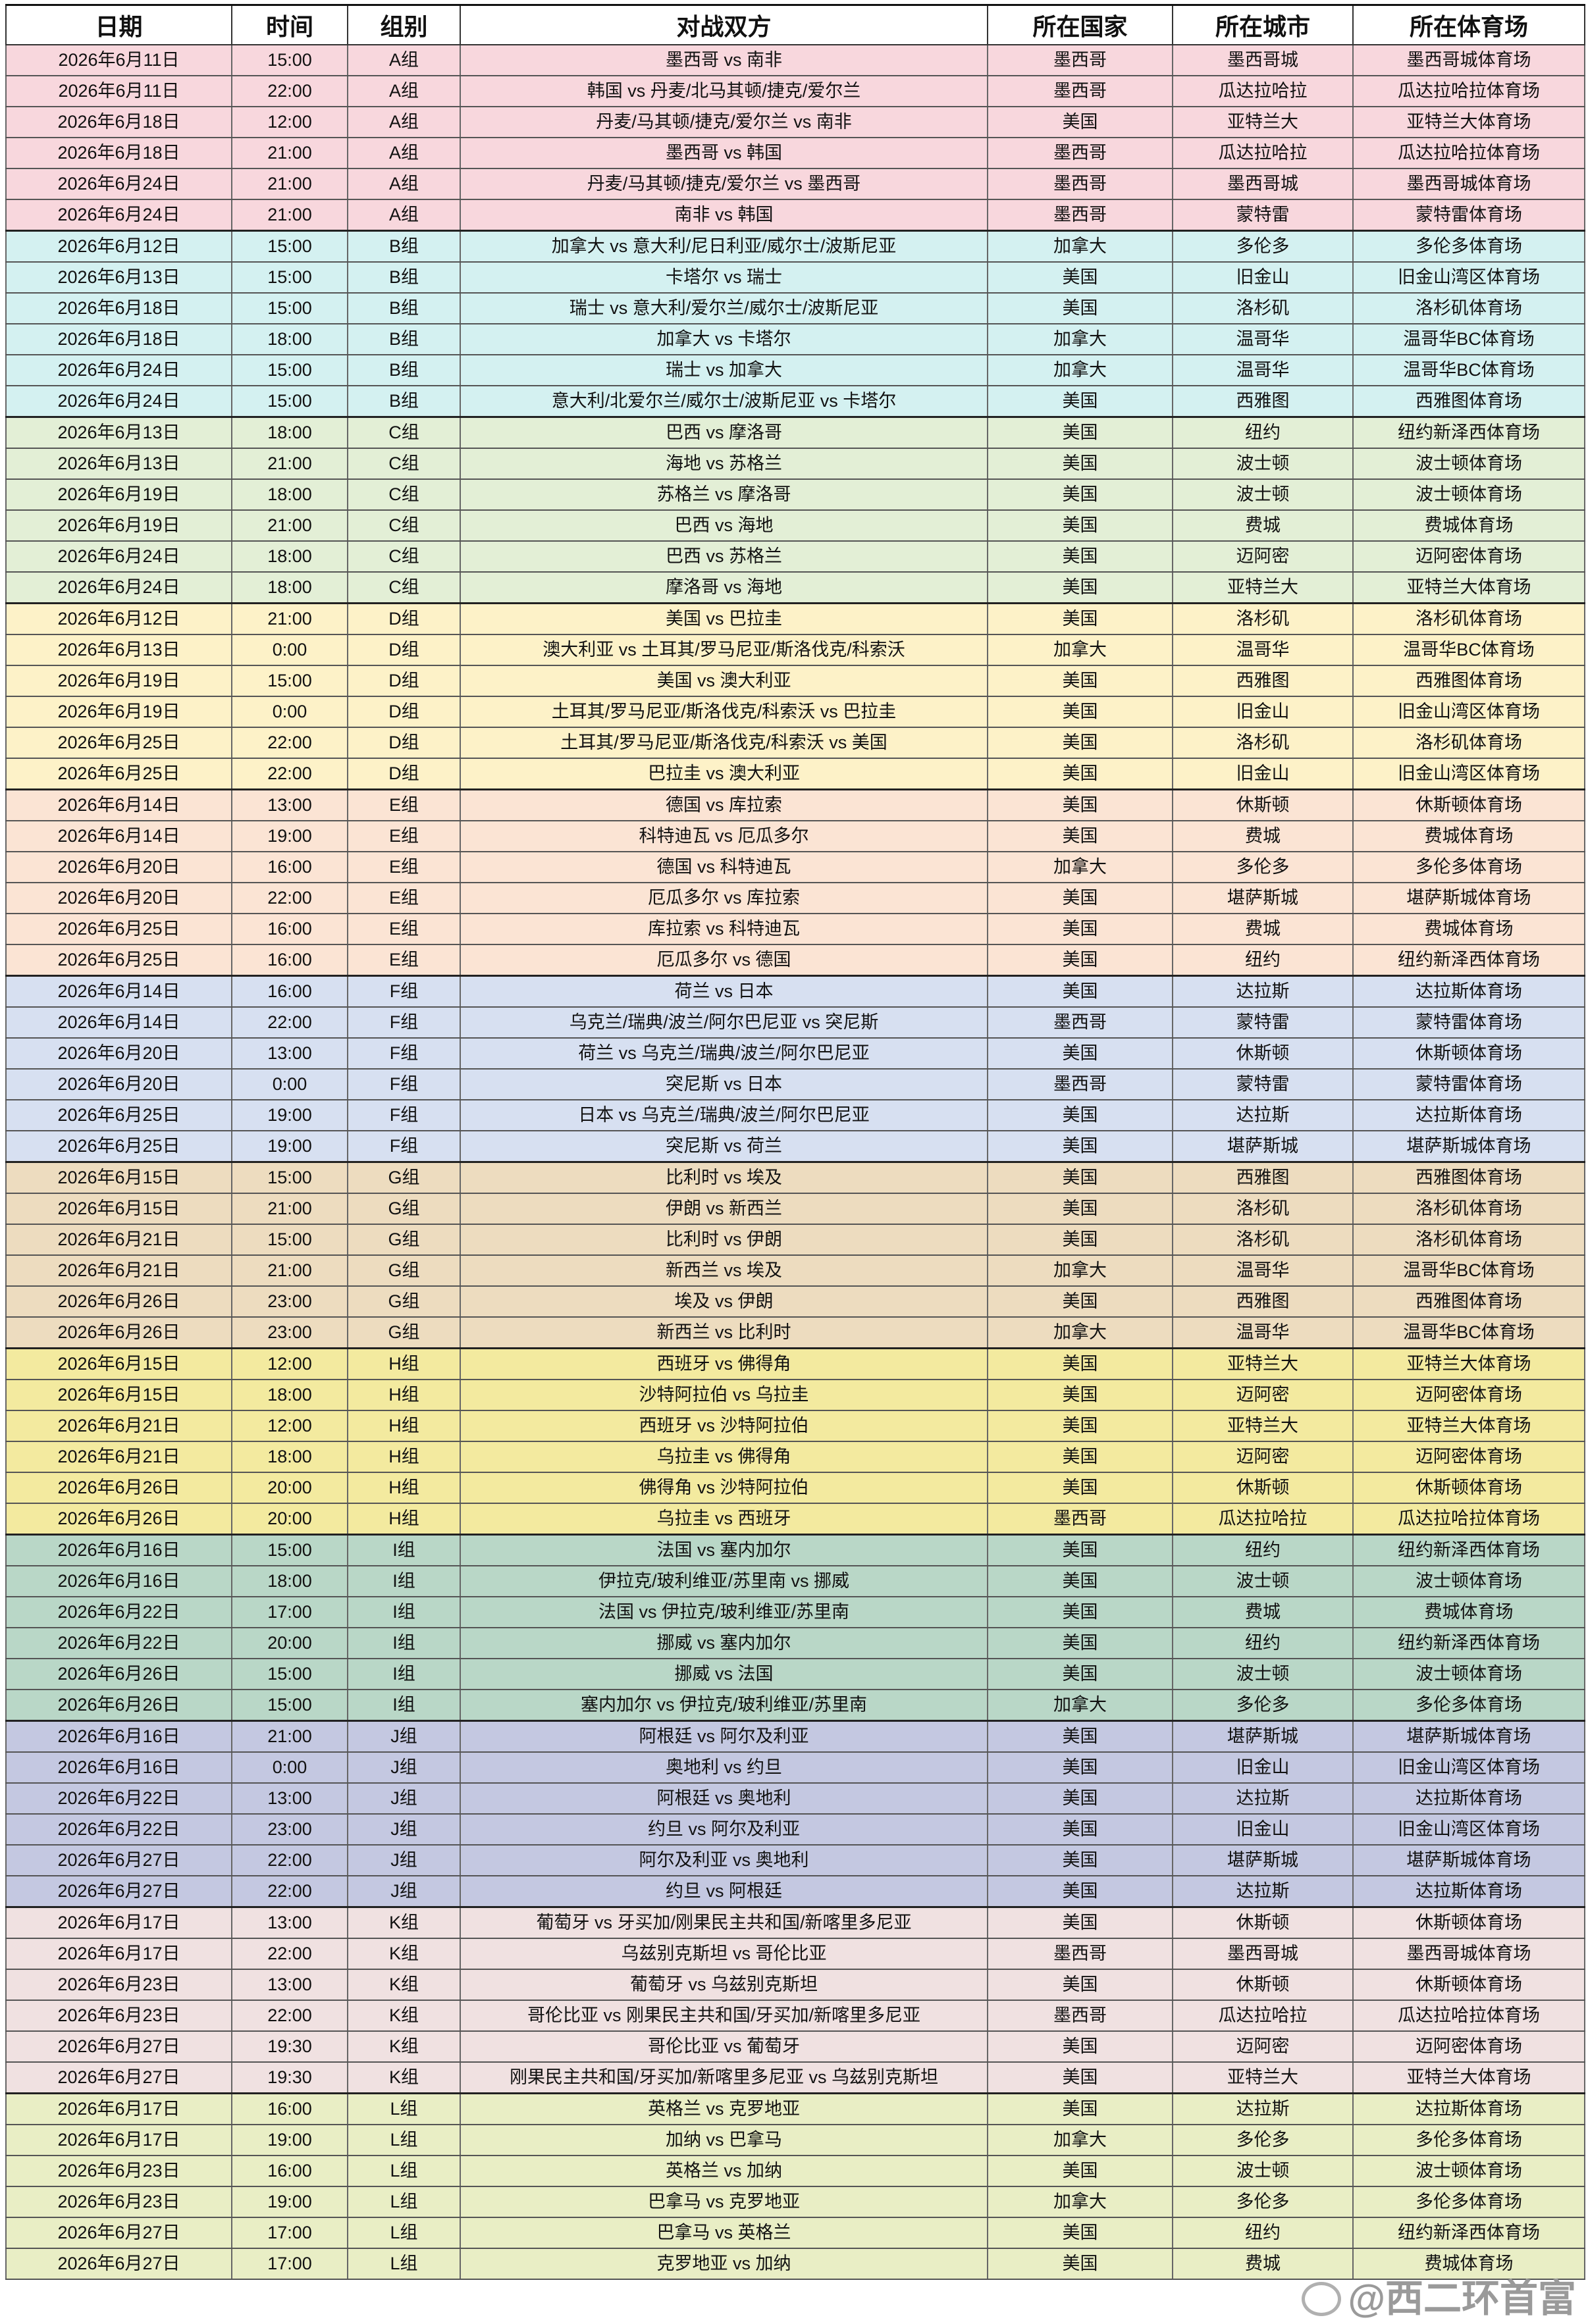 The width and height of the screenshot is (1588, 2324). Describe the element at coordinates (289, 1270) in the screenshot. I see `time-cell: 21:00` at that location.